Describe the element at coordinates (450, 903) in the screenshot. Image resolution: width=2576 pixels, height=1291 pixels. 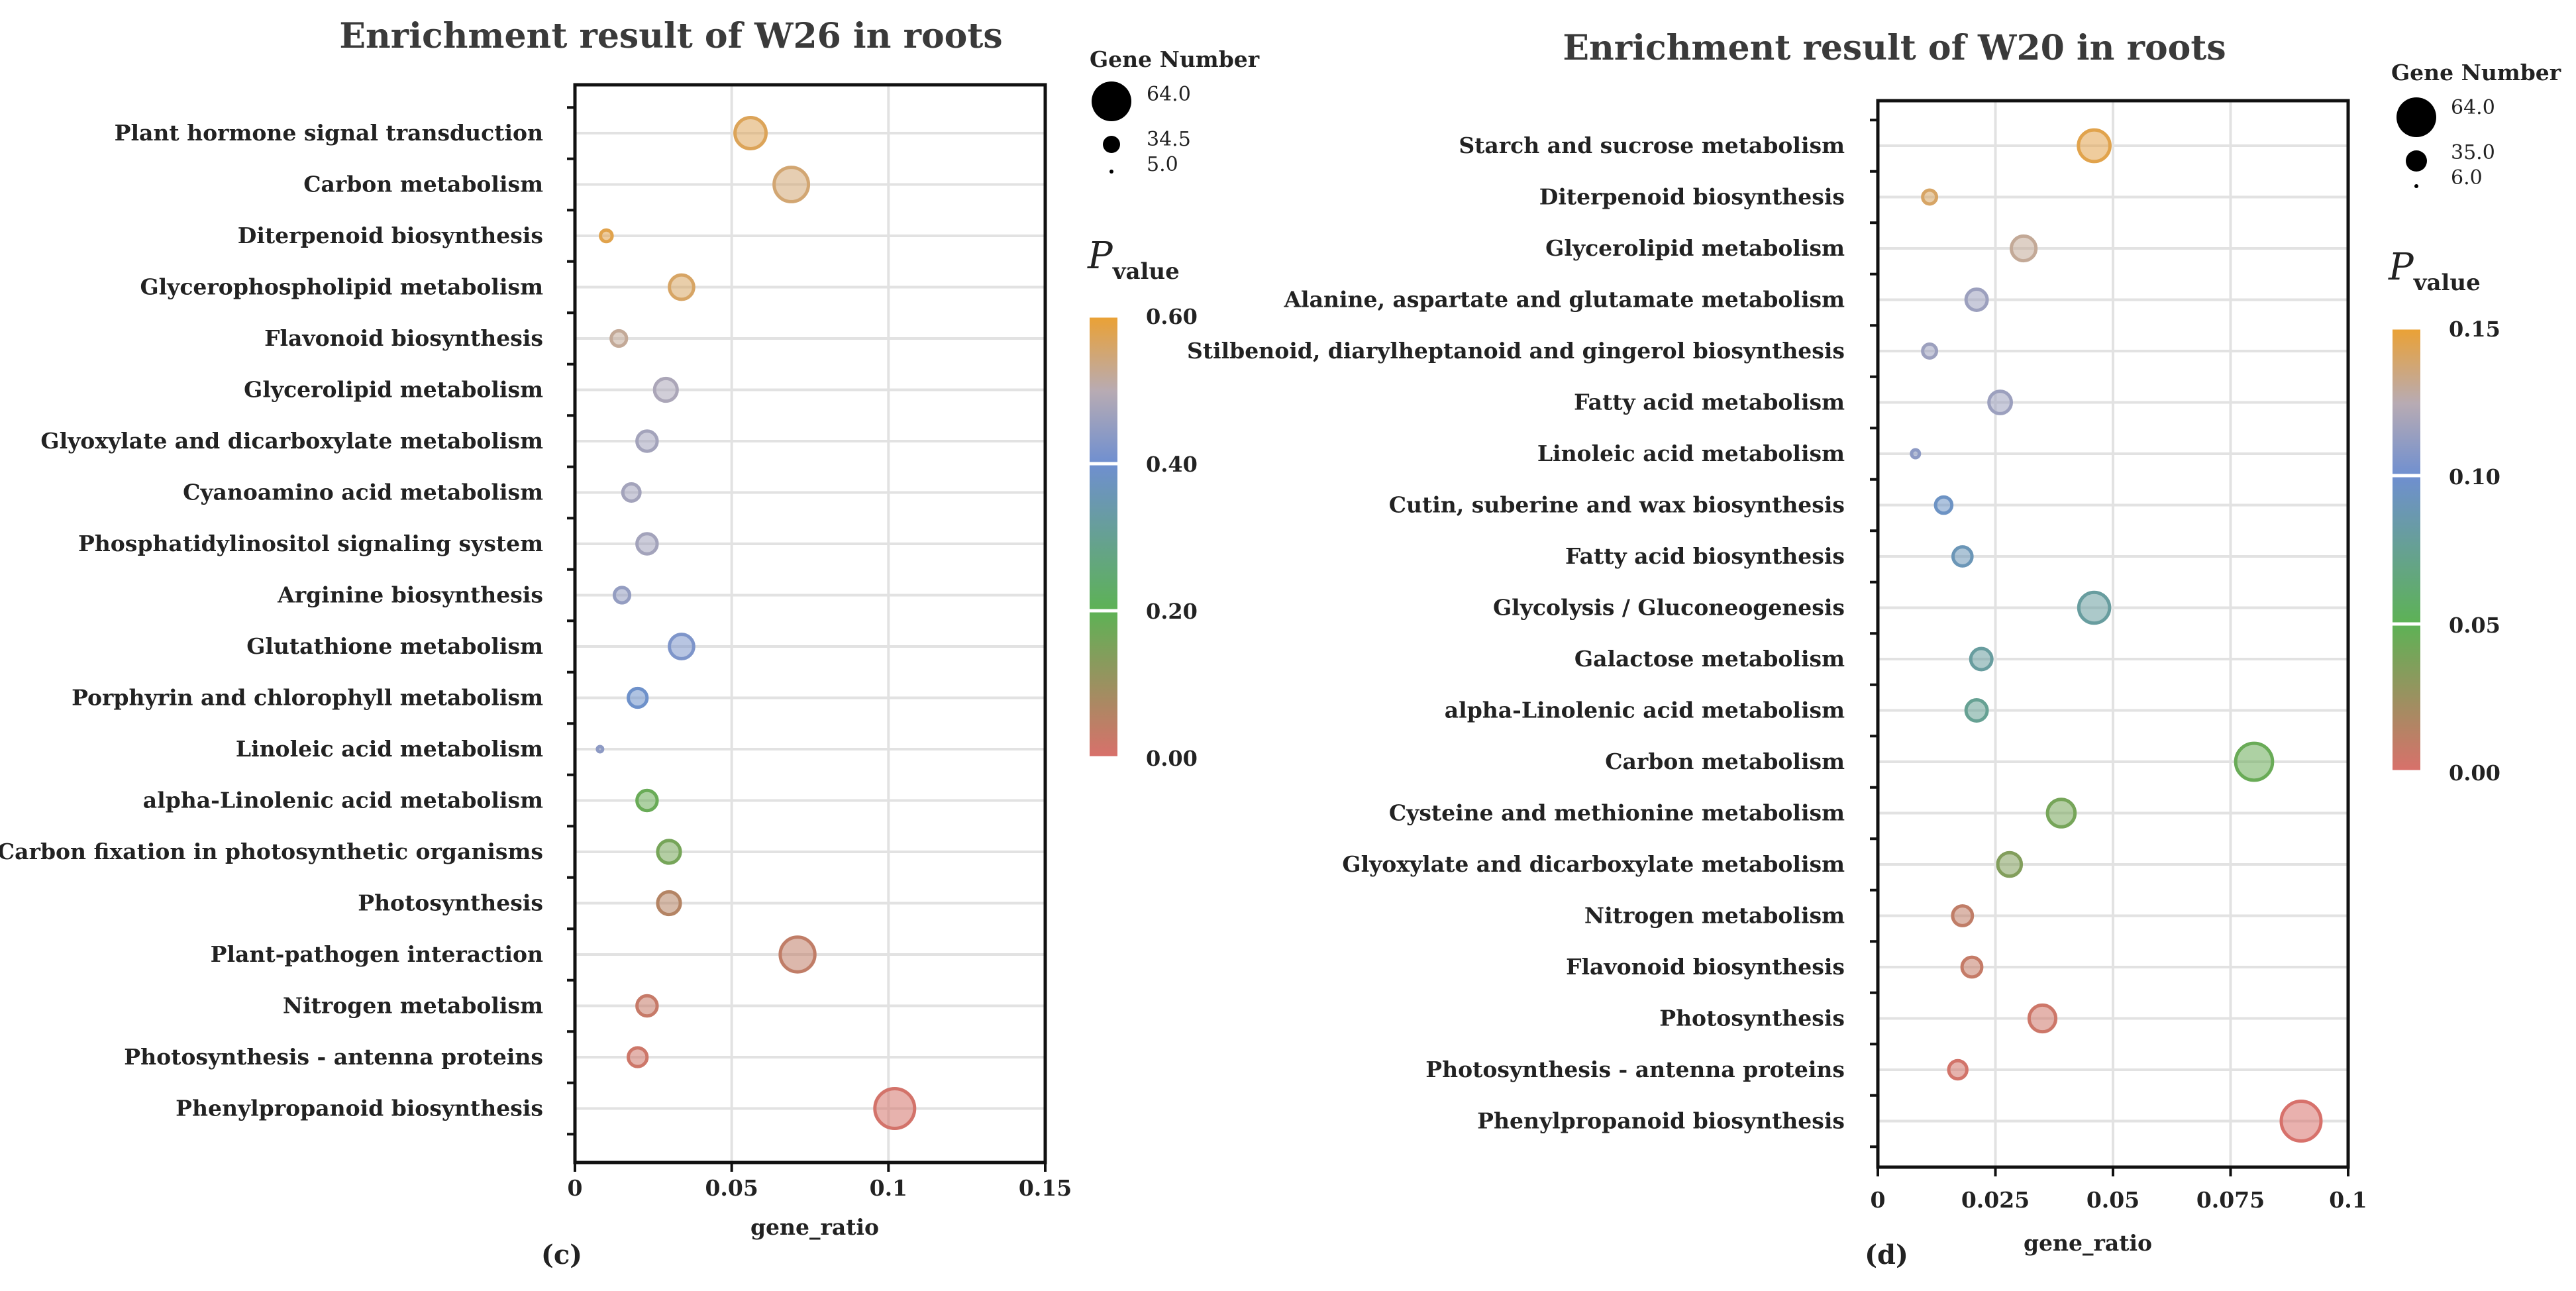
I see `y-tick-label: Photosynthesis` at that location.